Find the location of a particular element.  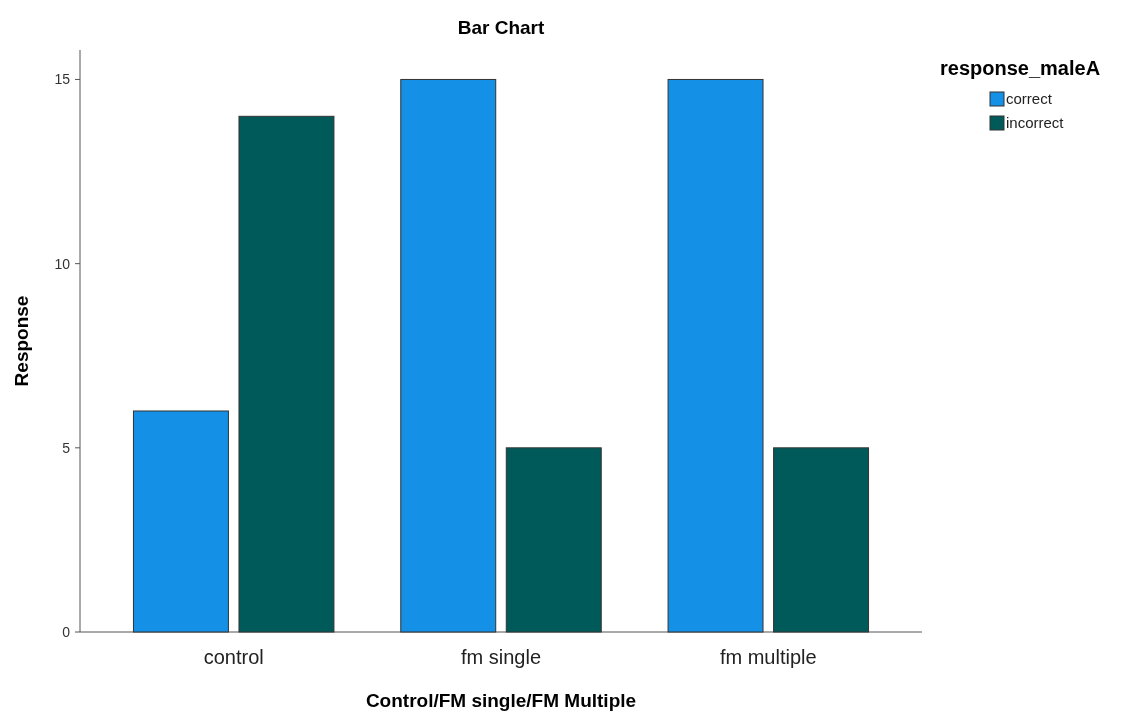

y-axis-title: Response is located at coordinates (21, 341).